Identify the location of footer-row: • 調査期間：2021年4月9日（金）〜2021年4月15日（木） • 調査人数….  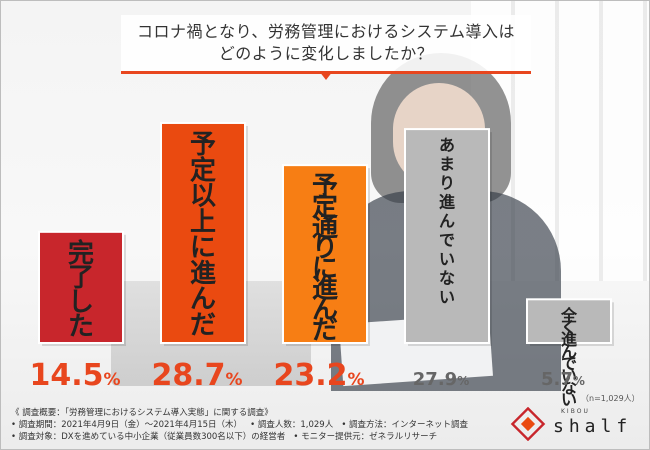
(256, 425).